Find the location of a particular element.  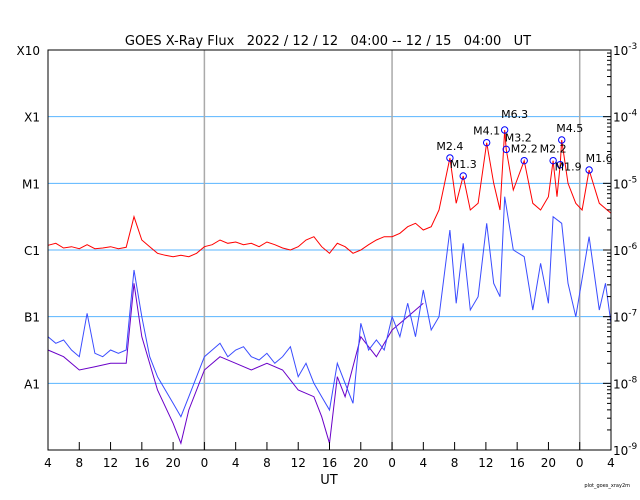

flare-label: M1.9 is located at coordinates (568, 167).